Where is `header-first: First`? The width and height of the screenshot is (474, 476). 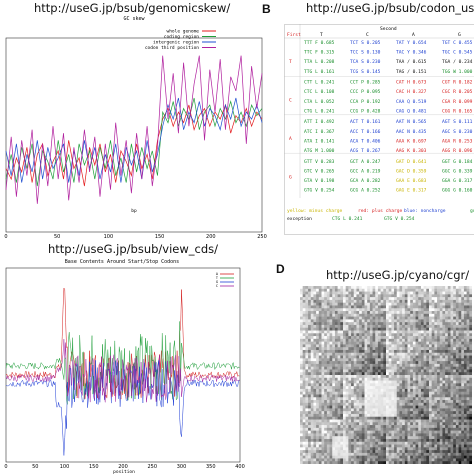 header-first: First is located at coordinates (294, 35).